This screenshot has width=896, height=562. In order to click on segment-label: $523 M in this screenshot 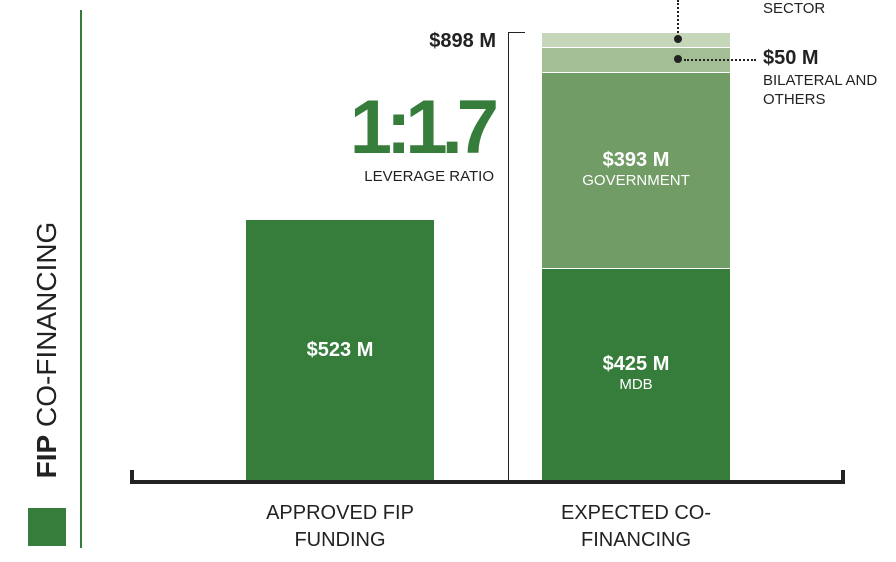, I will do `click(340, 350)`.